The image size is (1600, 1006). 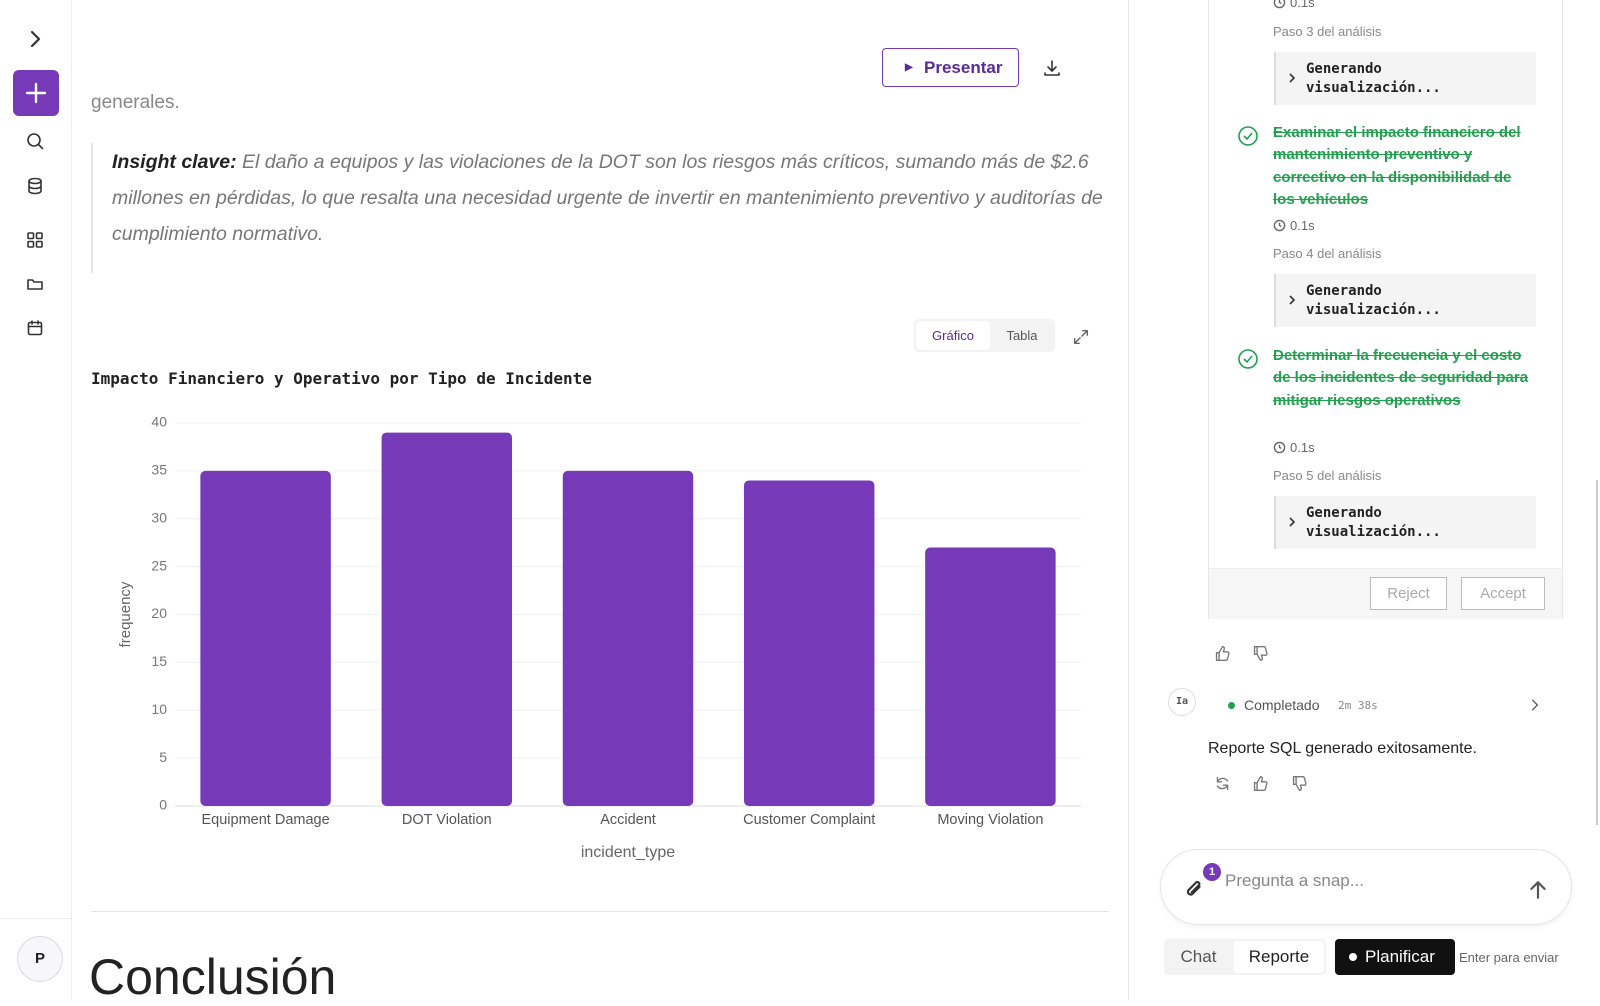 What do you see at coordinates (35, 240) in the screenshot?
I see `grid-icon` at bounding box center [35, 240].